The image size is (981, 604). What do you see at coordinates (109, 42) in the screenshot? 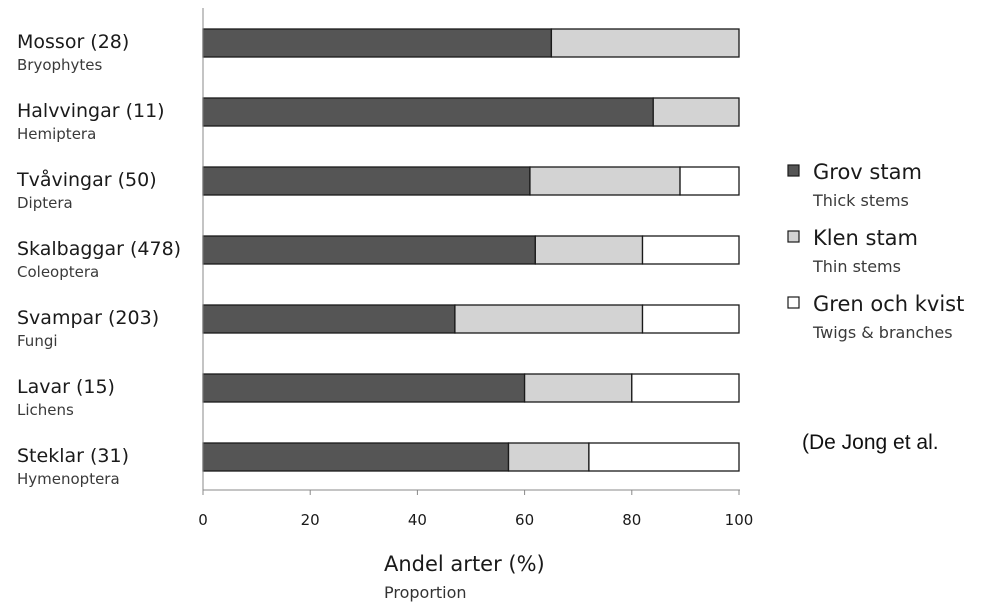
I see `category-count: (28)` at bounding box center [109, 42].